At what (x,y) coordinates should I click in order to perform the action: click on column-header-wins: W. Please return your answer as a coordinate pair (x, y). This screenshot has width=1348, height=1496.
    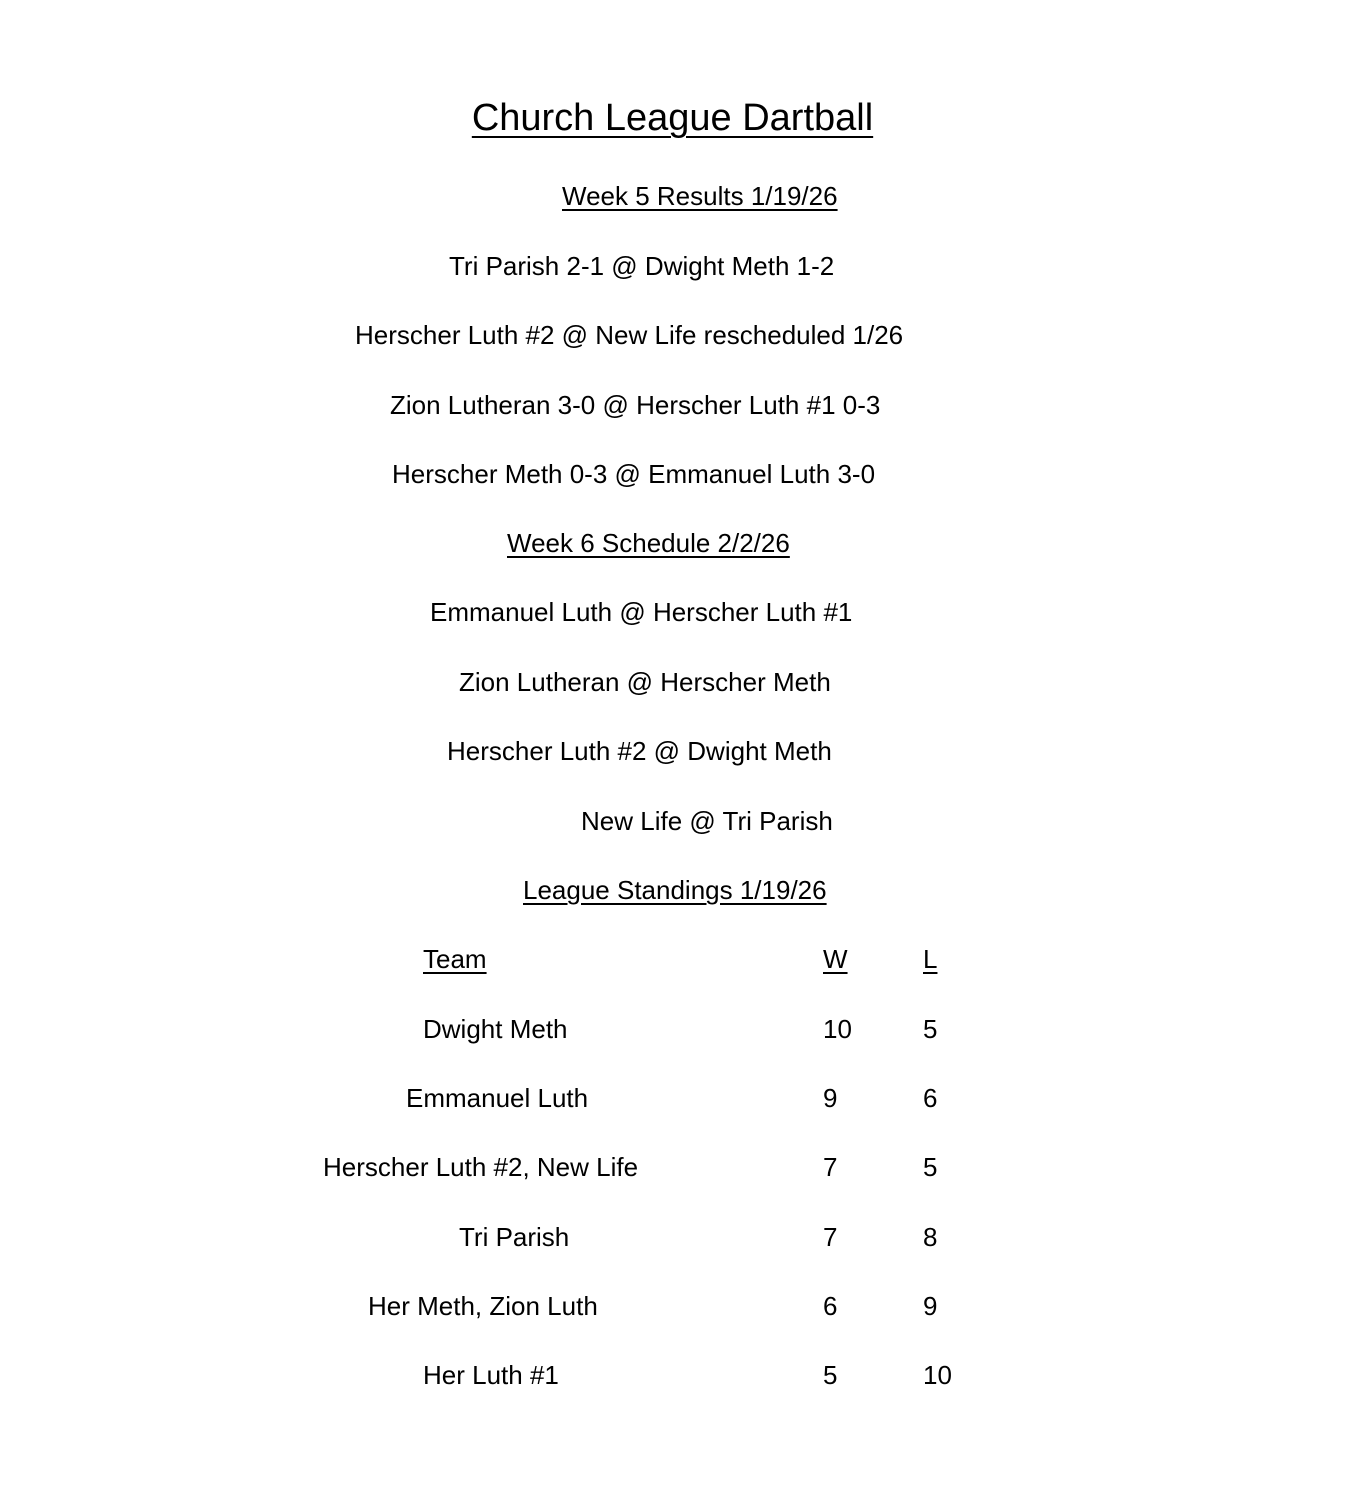
    Looking at the image, I should click on (835, 959).